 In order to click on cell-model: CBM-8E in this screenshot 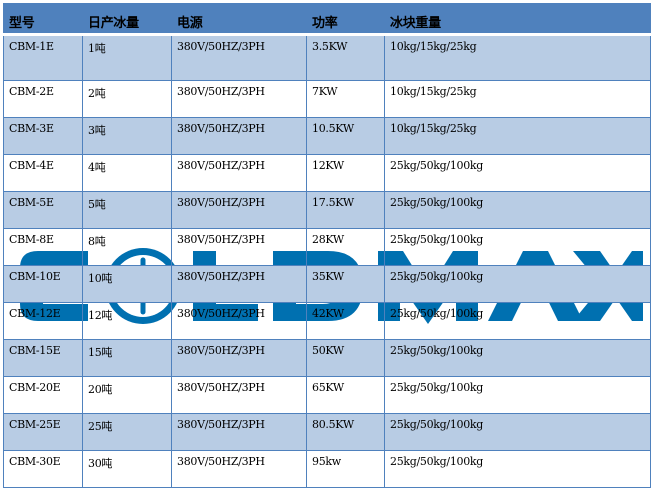, I will do `click(43, 247)`.